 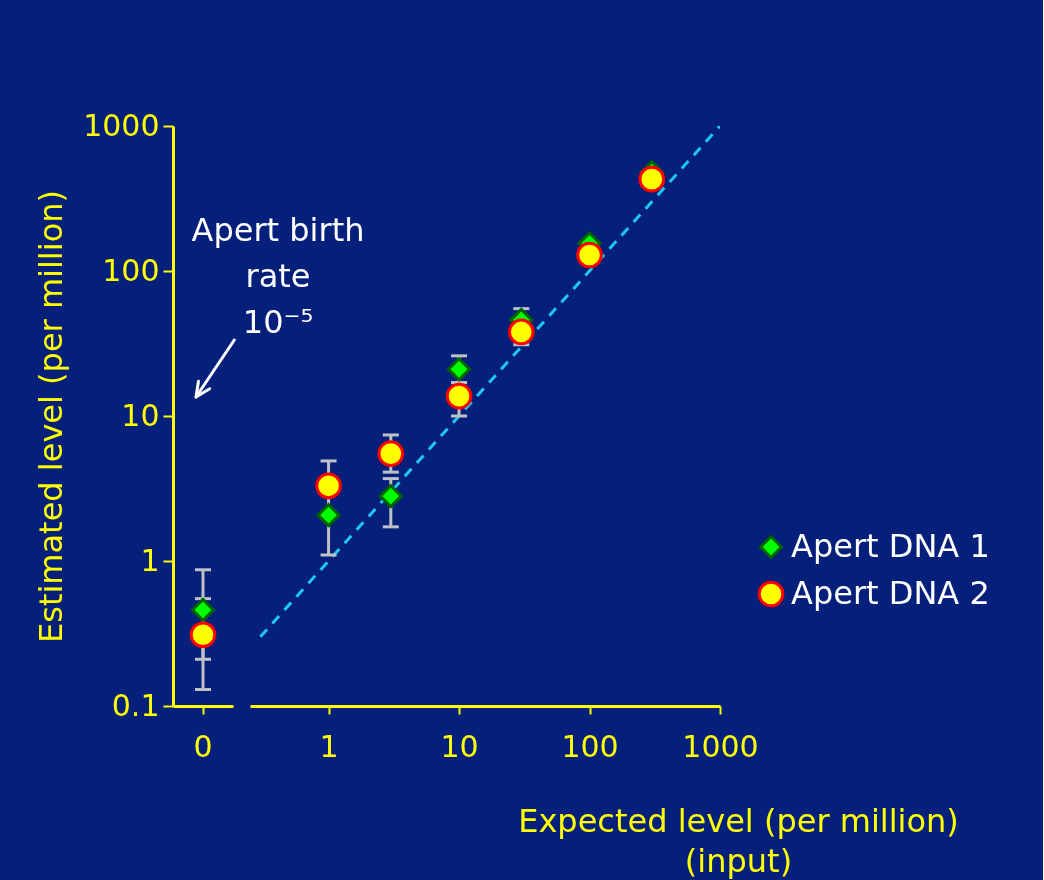 I want to click on y-tick-label: 0.1, so click(x=135, y=705).